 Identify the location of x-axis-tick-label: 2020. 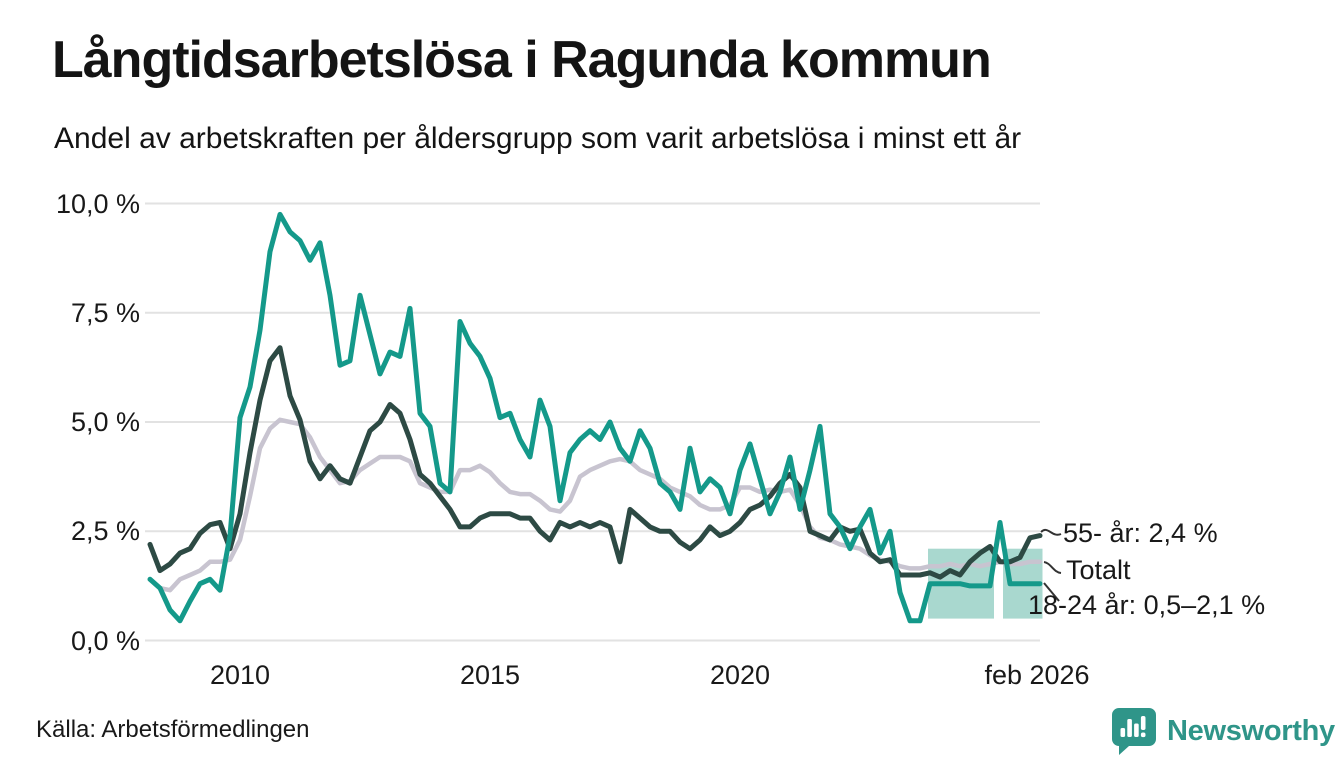
(740, 675).